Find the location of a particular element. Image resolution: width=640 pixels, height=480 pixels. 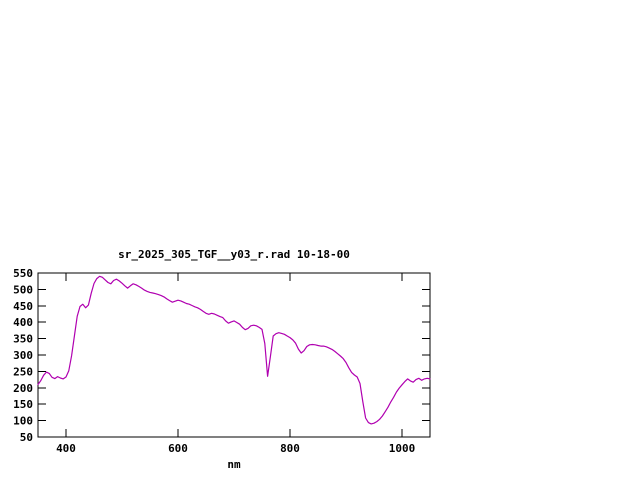

y-tick-label: 150 is located at coordinates (23, 404).